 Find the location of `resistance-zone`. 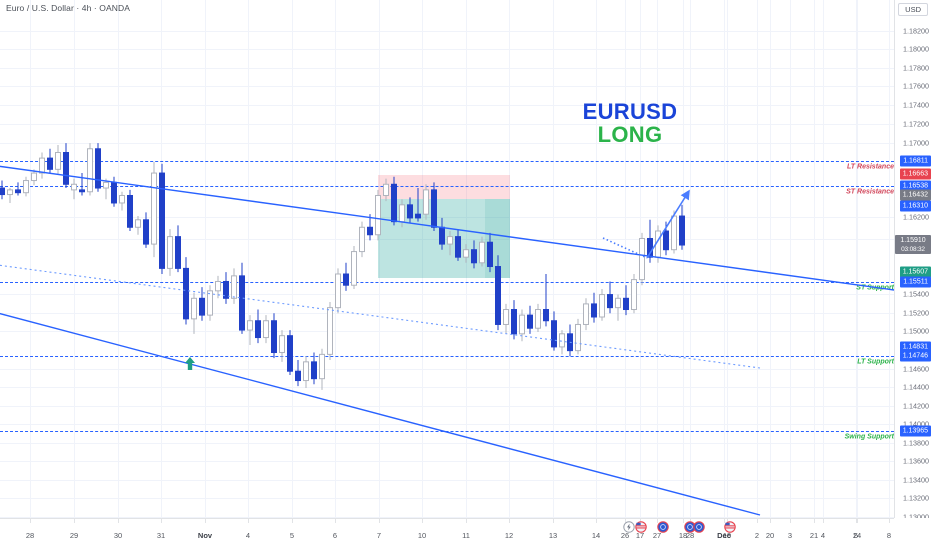

resistance-zone is located at coordinates (444, 187).